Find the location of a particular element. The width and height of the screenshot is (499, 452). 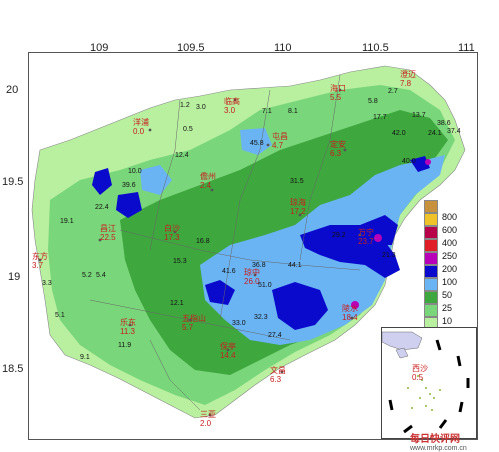

station-name: 屯昌 is located at coordinates (280, 136).